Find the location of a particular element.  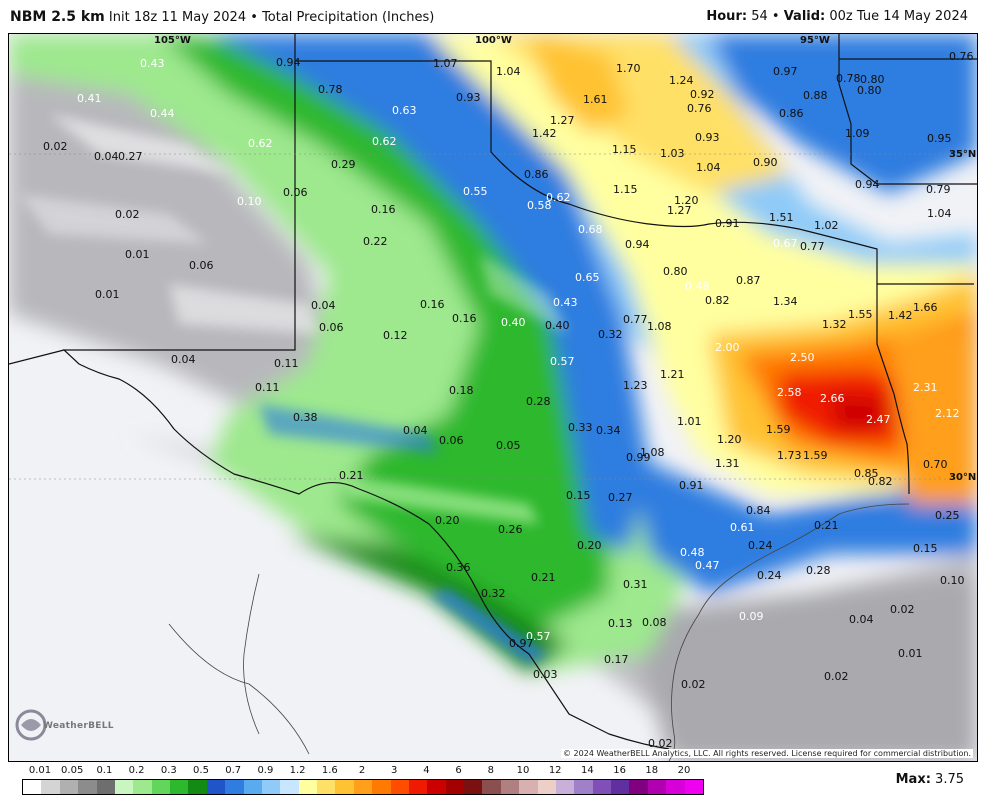

value-label: 0.12 is located at coordinates (395, 335).